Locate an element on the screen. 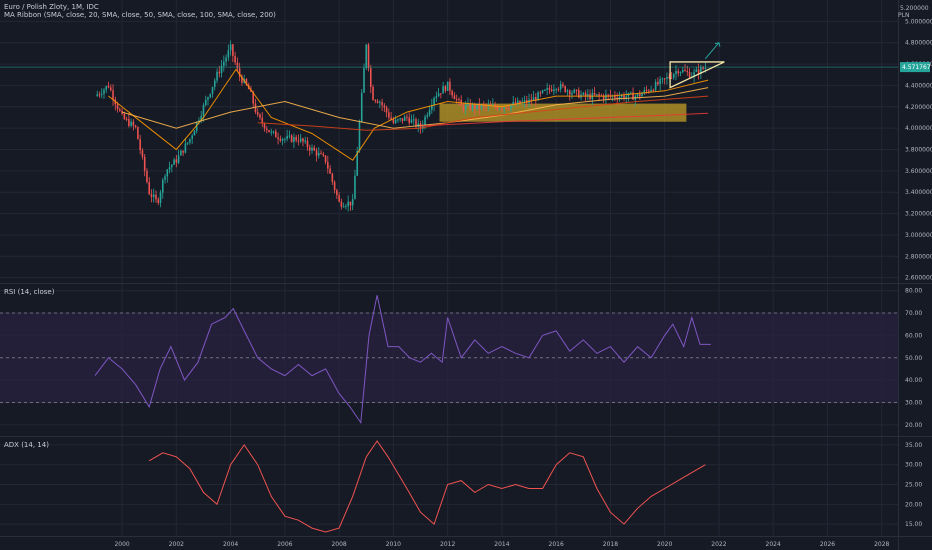  chart-title: Euro / Polish Zloty, 1M, IDC is located at coordinates (51, 7).